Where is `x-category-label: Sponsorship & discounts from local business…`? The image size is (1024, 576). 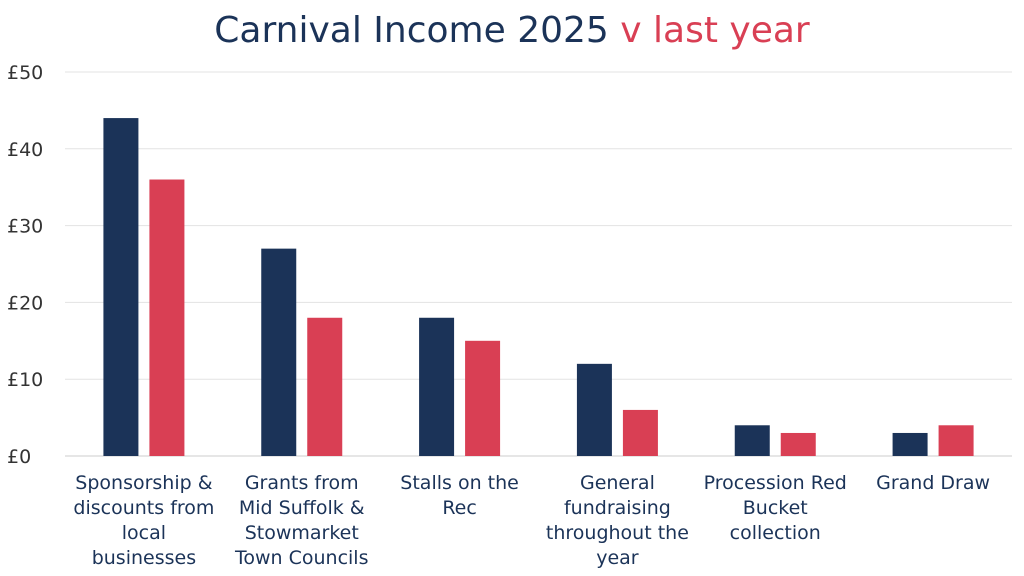 x-category-label: Sponsorship & discounts from local business… is located at coordinates (143, 520).